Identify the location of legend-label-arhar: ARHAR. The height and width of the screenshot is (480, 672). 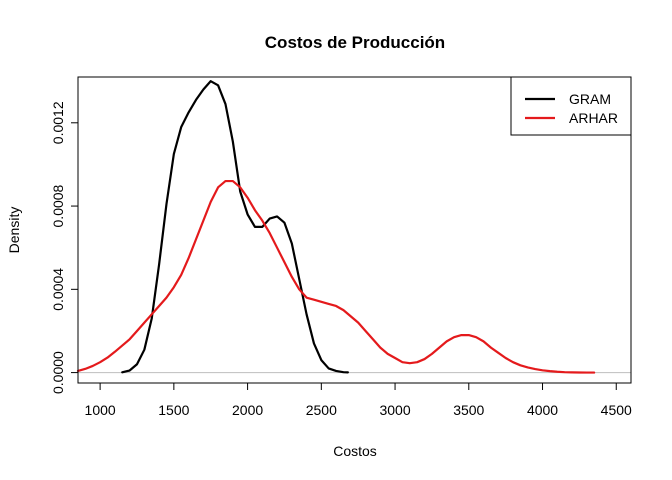
(593, 118).